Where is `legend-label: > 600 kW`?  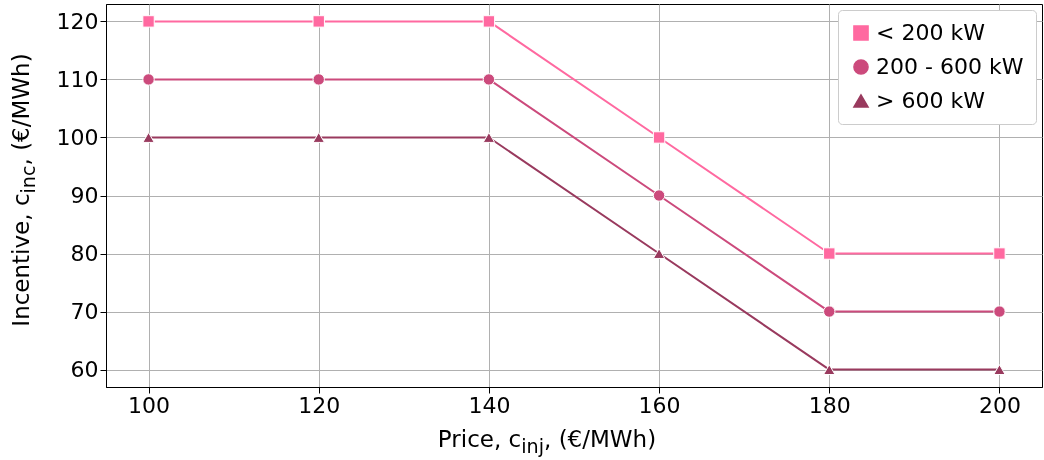
legend-label: > 600 kW is located at coordinates (931, 100).